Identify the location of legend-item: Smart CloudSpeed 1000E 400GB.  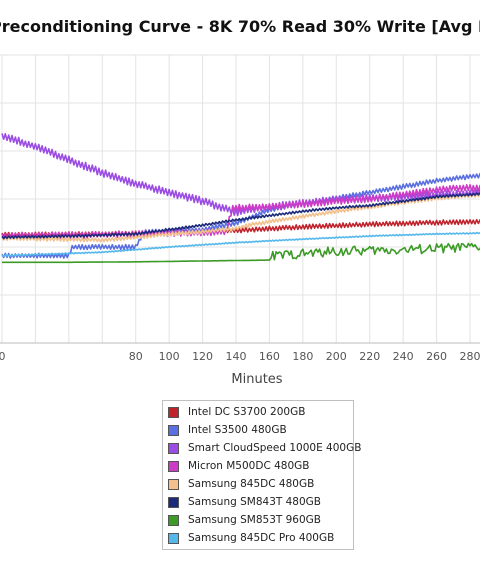
(262, 448).